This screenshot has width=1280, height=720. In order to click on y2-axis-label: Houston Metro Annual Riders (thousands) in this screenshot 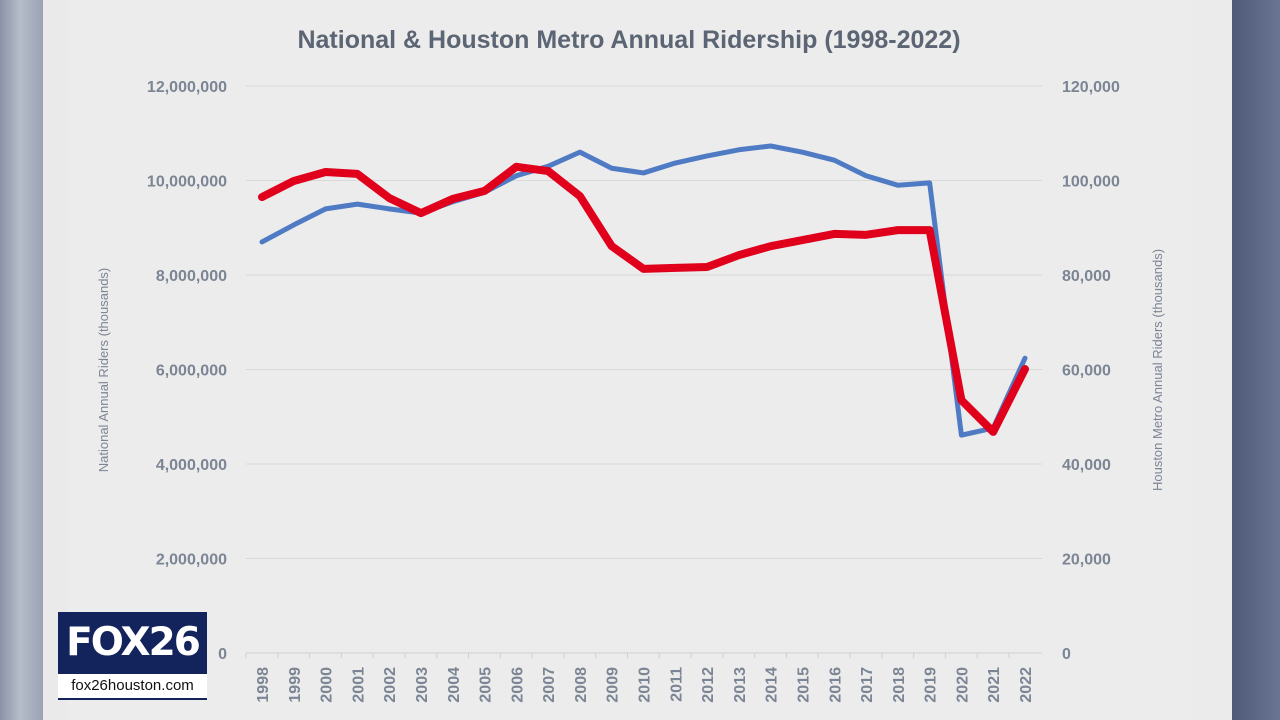, I will do `click(1157, 370)`.